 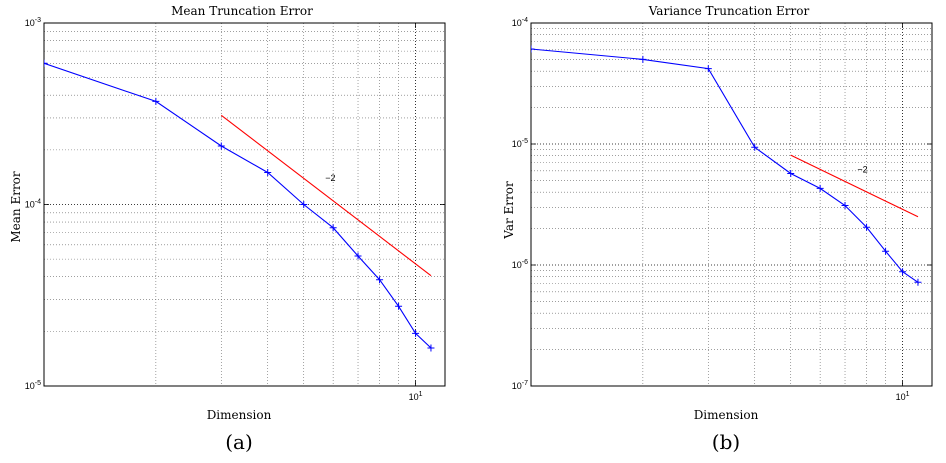 What do you see at coordinates (242, 11) in the screenshot?
I see `chart-a-title: Mean Truncation Error` at bounding box center [242, 11].